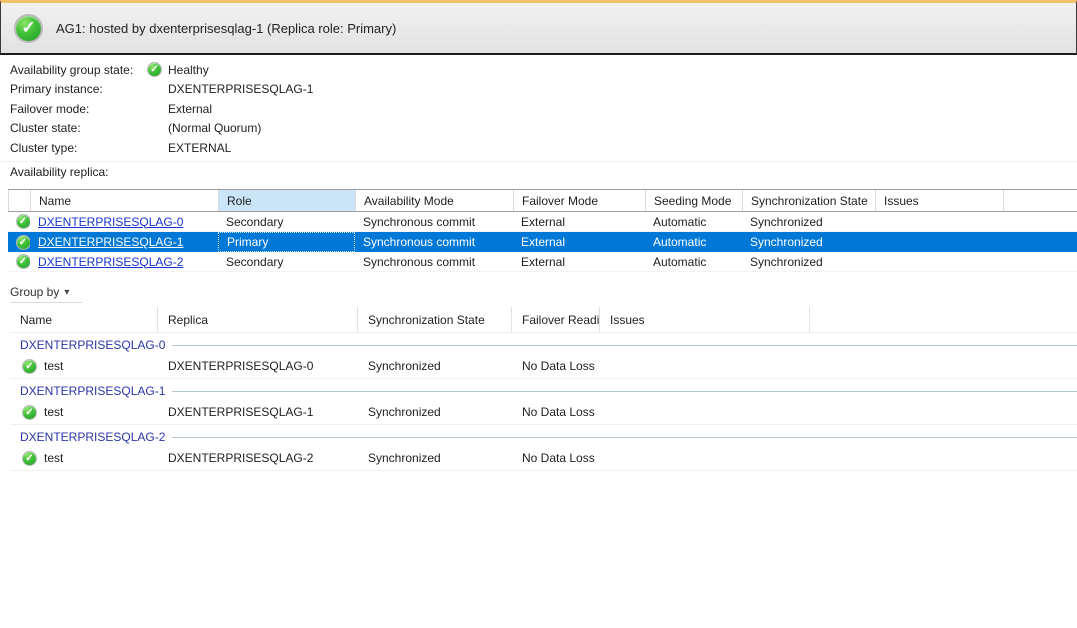 The image size is (1077, 628). What do you see at coordinates (56, 89) in the screenshot?
I see `property-label: Primary instance:` at bounding box center [56, 89].